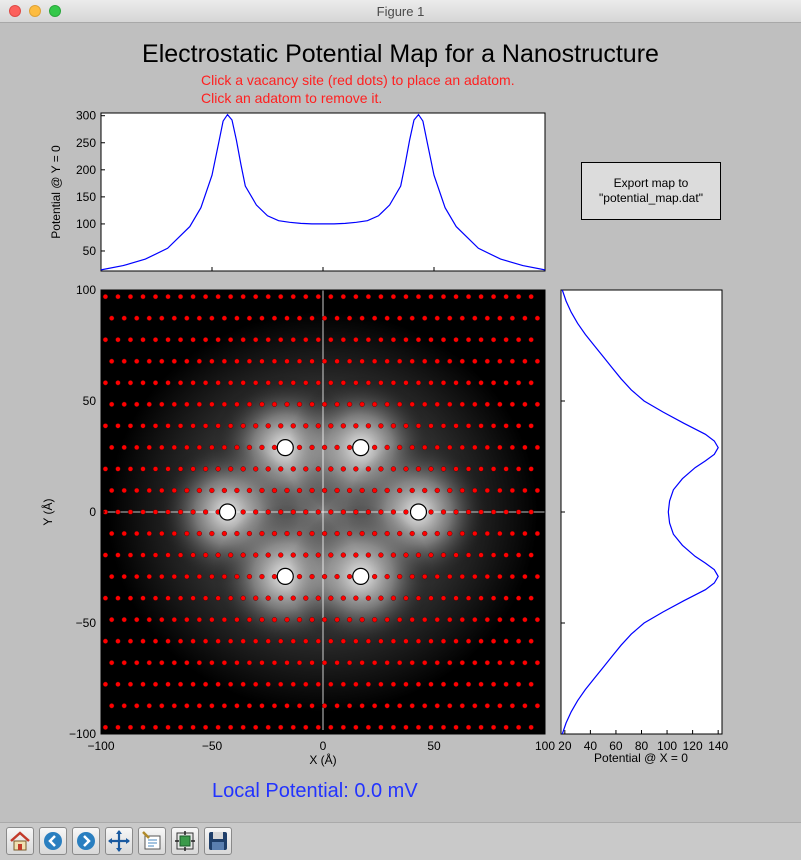 The width and height of the screenshot is (801, 860). What do you see at coordinates (185, 841) in the screenshot?
I see `subplots-button` at bounding box center [185, 841].